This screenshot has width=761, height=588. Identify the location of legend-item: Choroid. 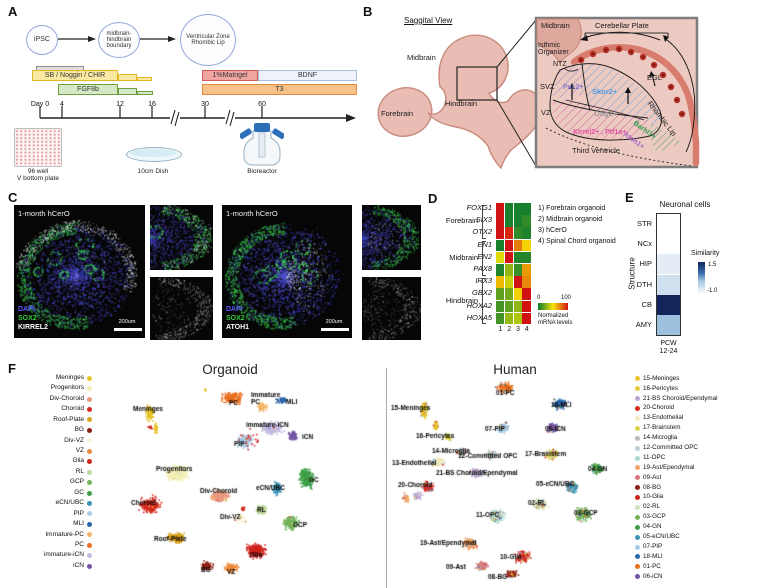
(50, 409).